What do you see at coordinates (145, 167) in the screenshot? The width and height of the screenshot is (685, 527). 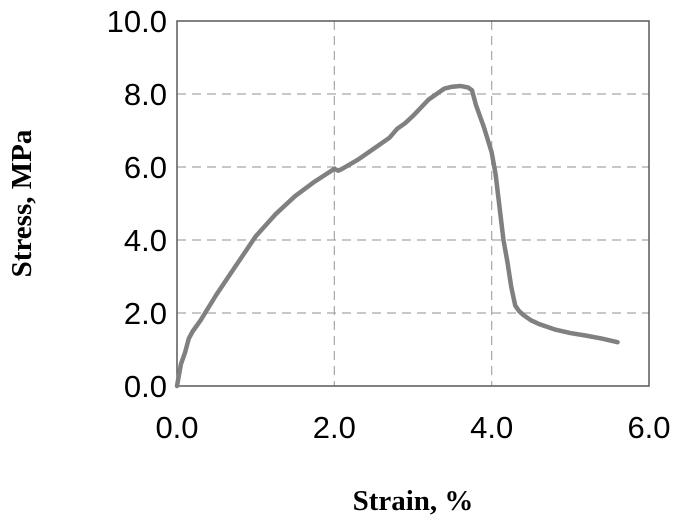 I see `y-tick-label-3: 6.0` at bounding box center [145, 167].